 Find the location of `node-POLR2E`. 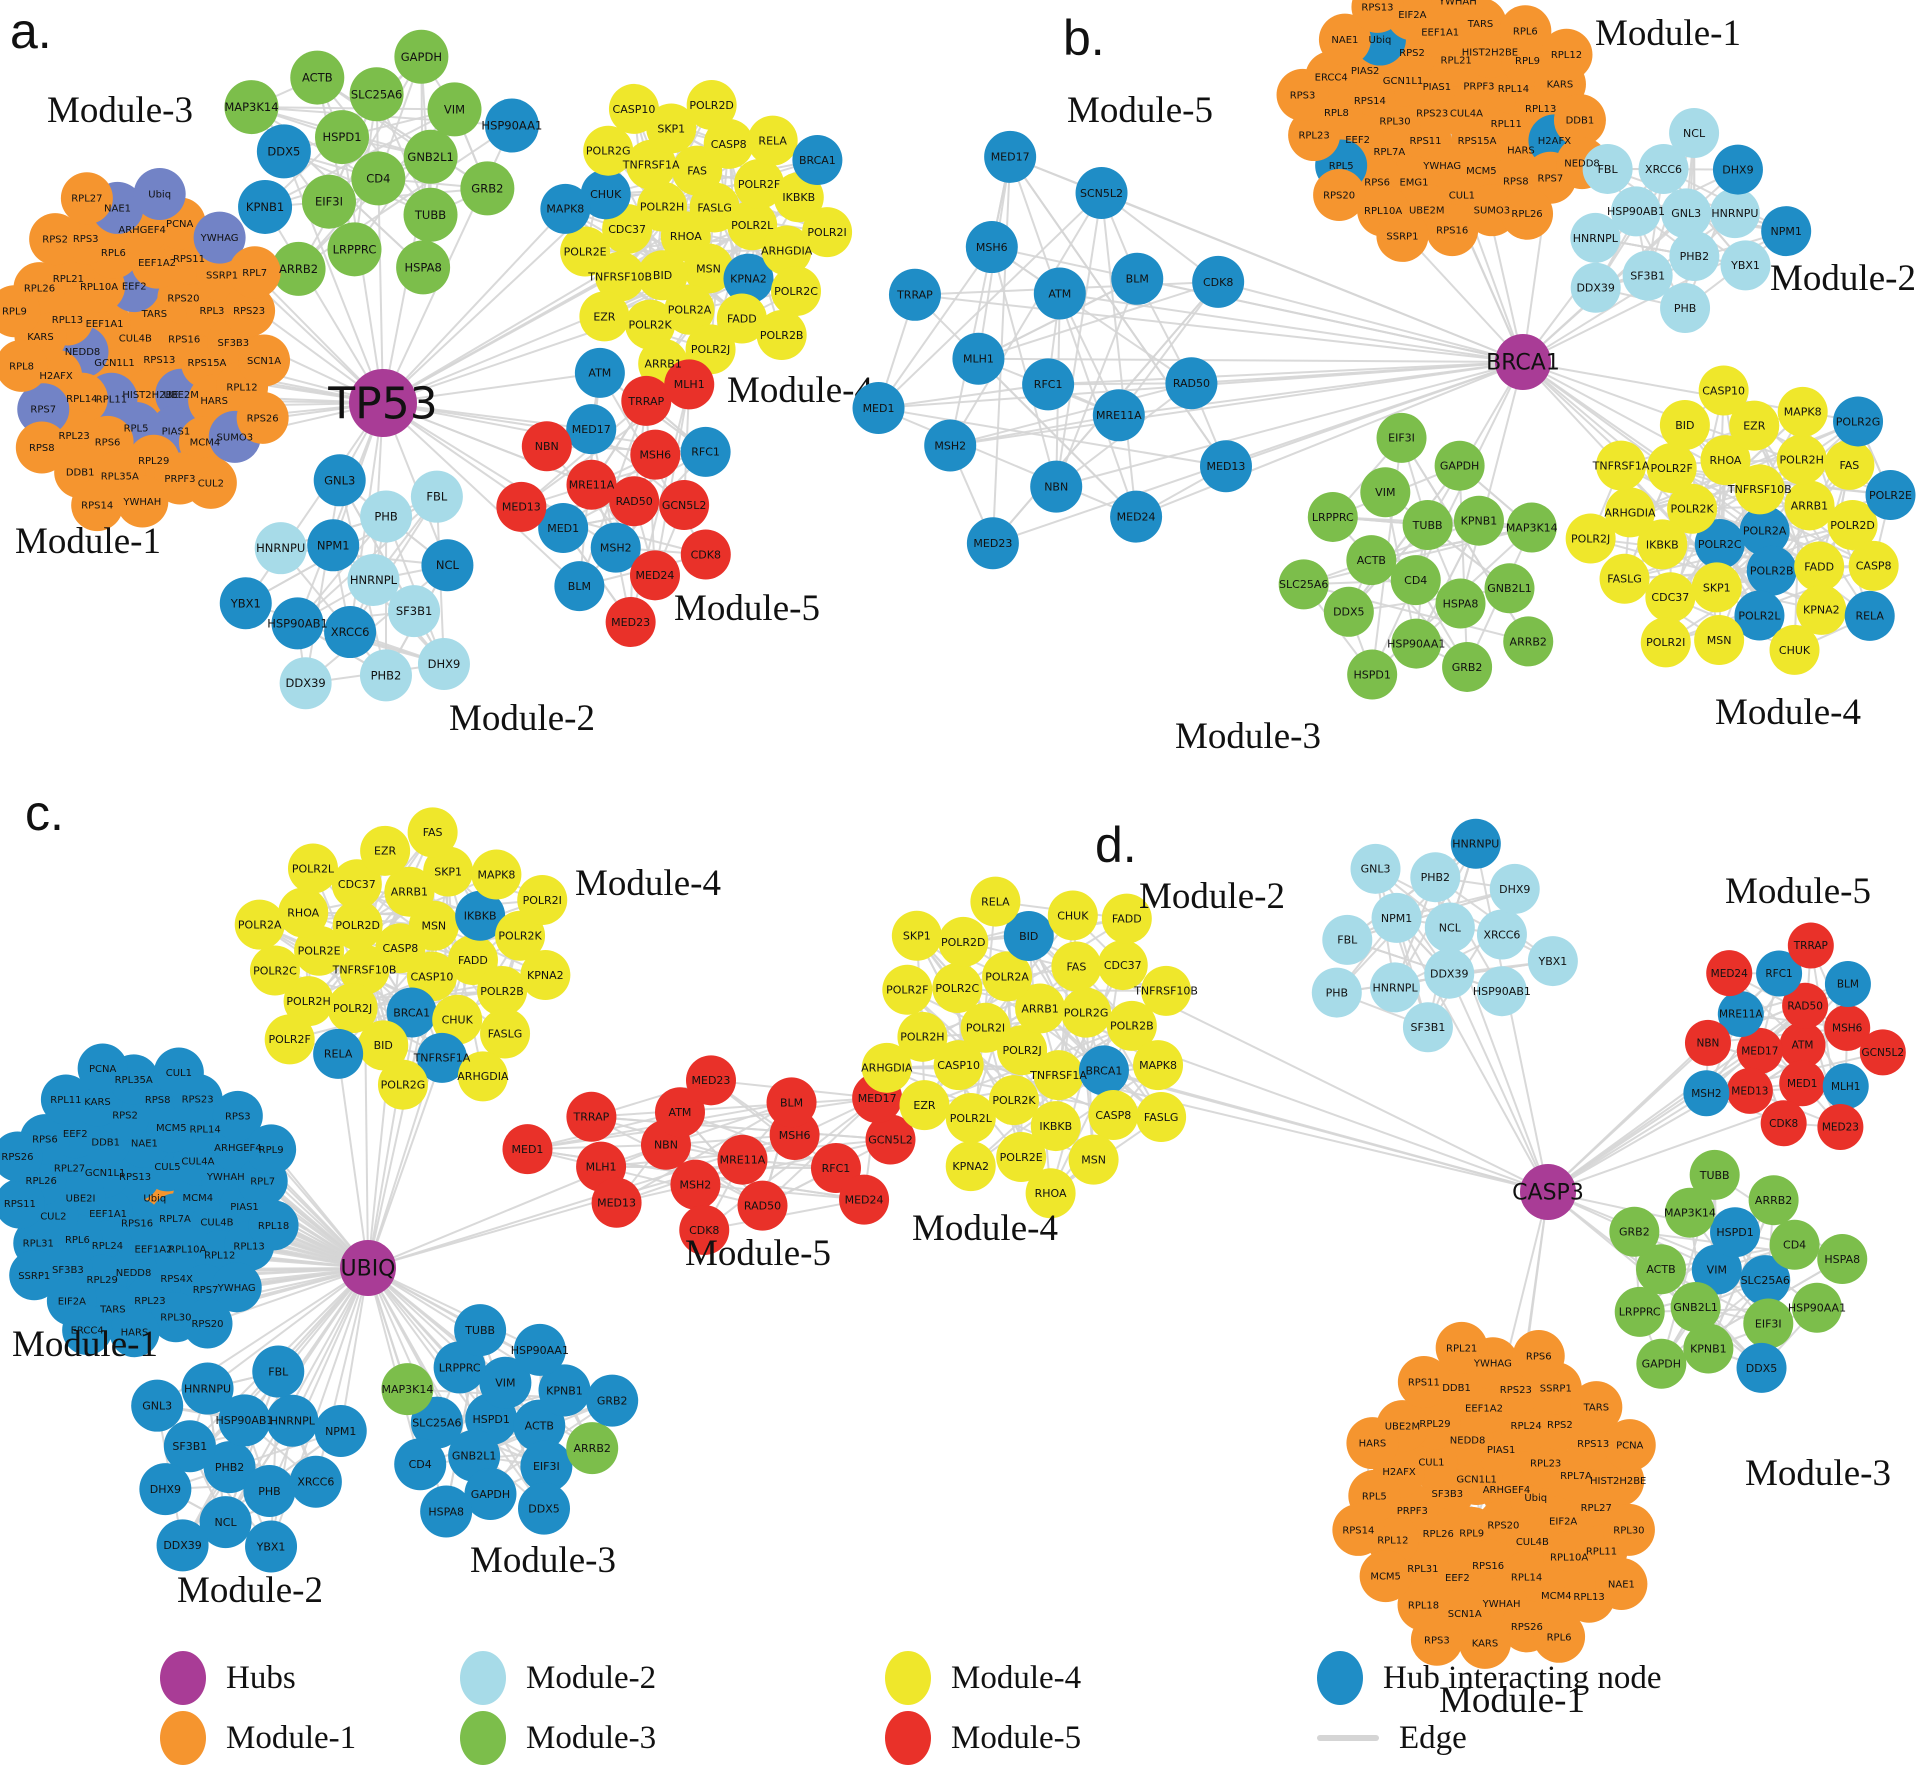

node-POLR2E is located at coordinates (1890, 495).